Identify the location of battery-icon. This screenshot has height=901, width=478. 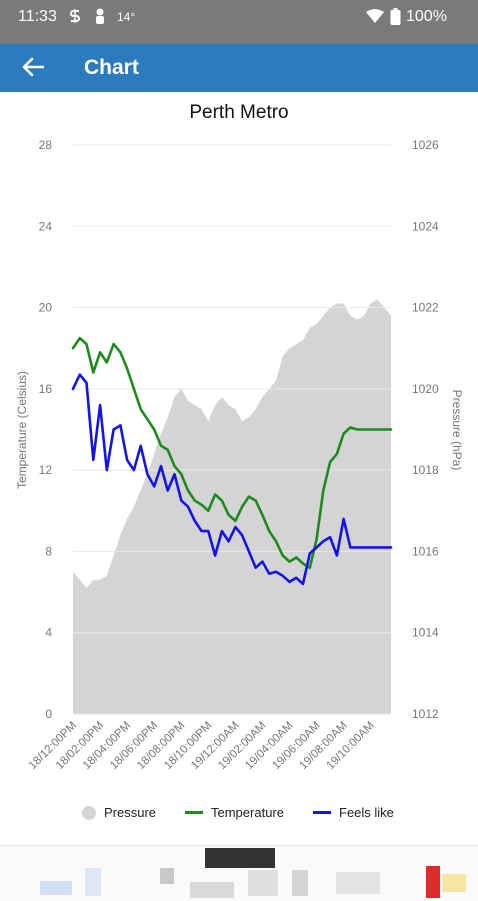
(395, 18).